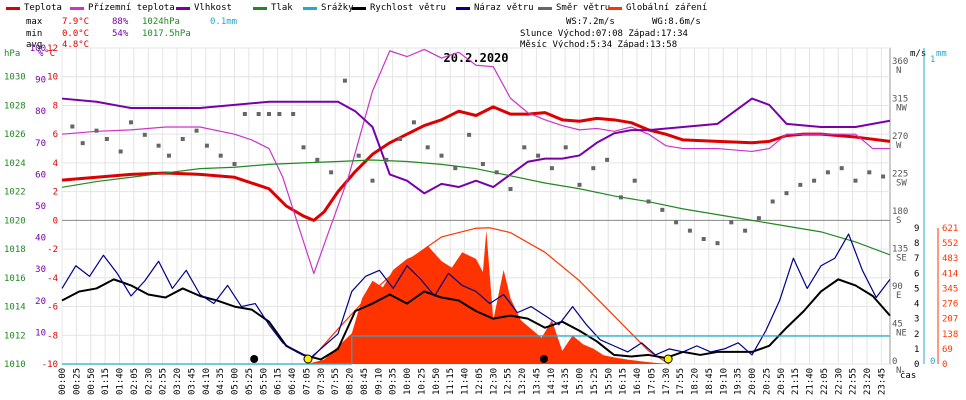  What do you see at coordinates (52, 279) in the screenshot?
I see `y-tick-temperature: -4` at bounding box center [52, 279].